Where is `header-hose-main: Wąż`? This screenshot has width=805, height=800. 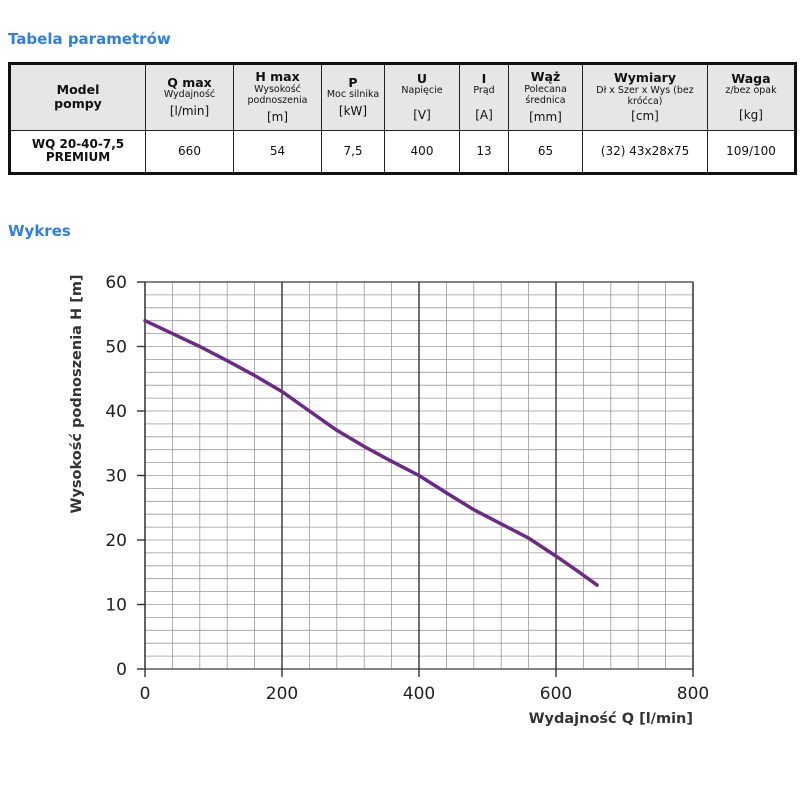
header-hose-main: Wąż is located at coordinates (545, 77).